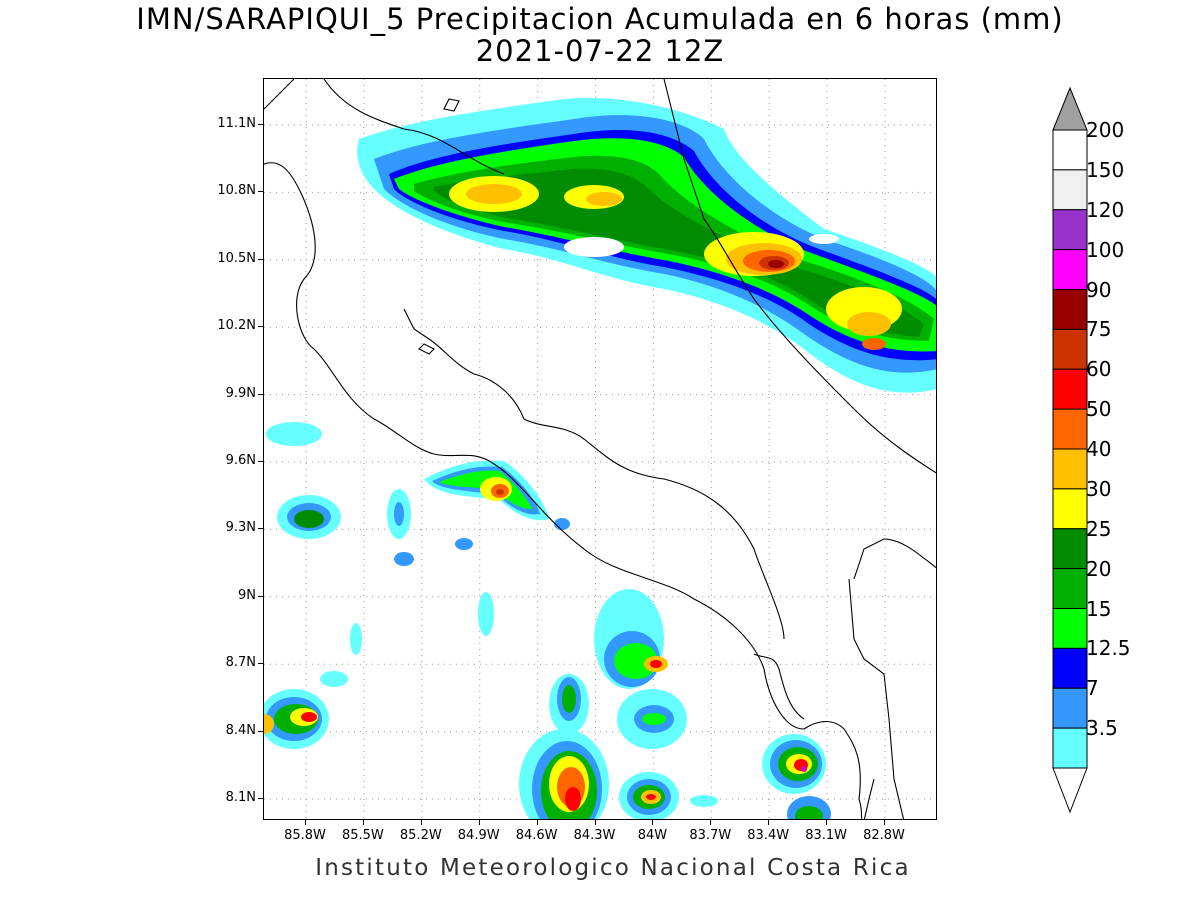 This screenshot has width=1200, height=900. What do you see at coordinates (536, 835) in the screenshot?
I see `lon-tick-label: 84.6W` at bounding box center [536, 835].